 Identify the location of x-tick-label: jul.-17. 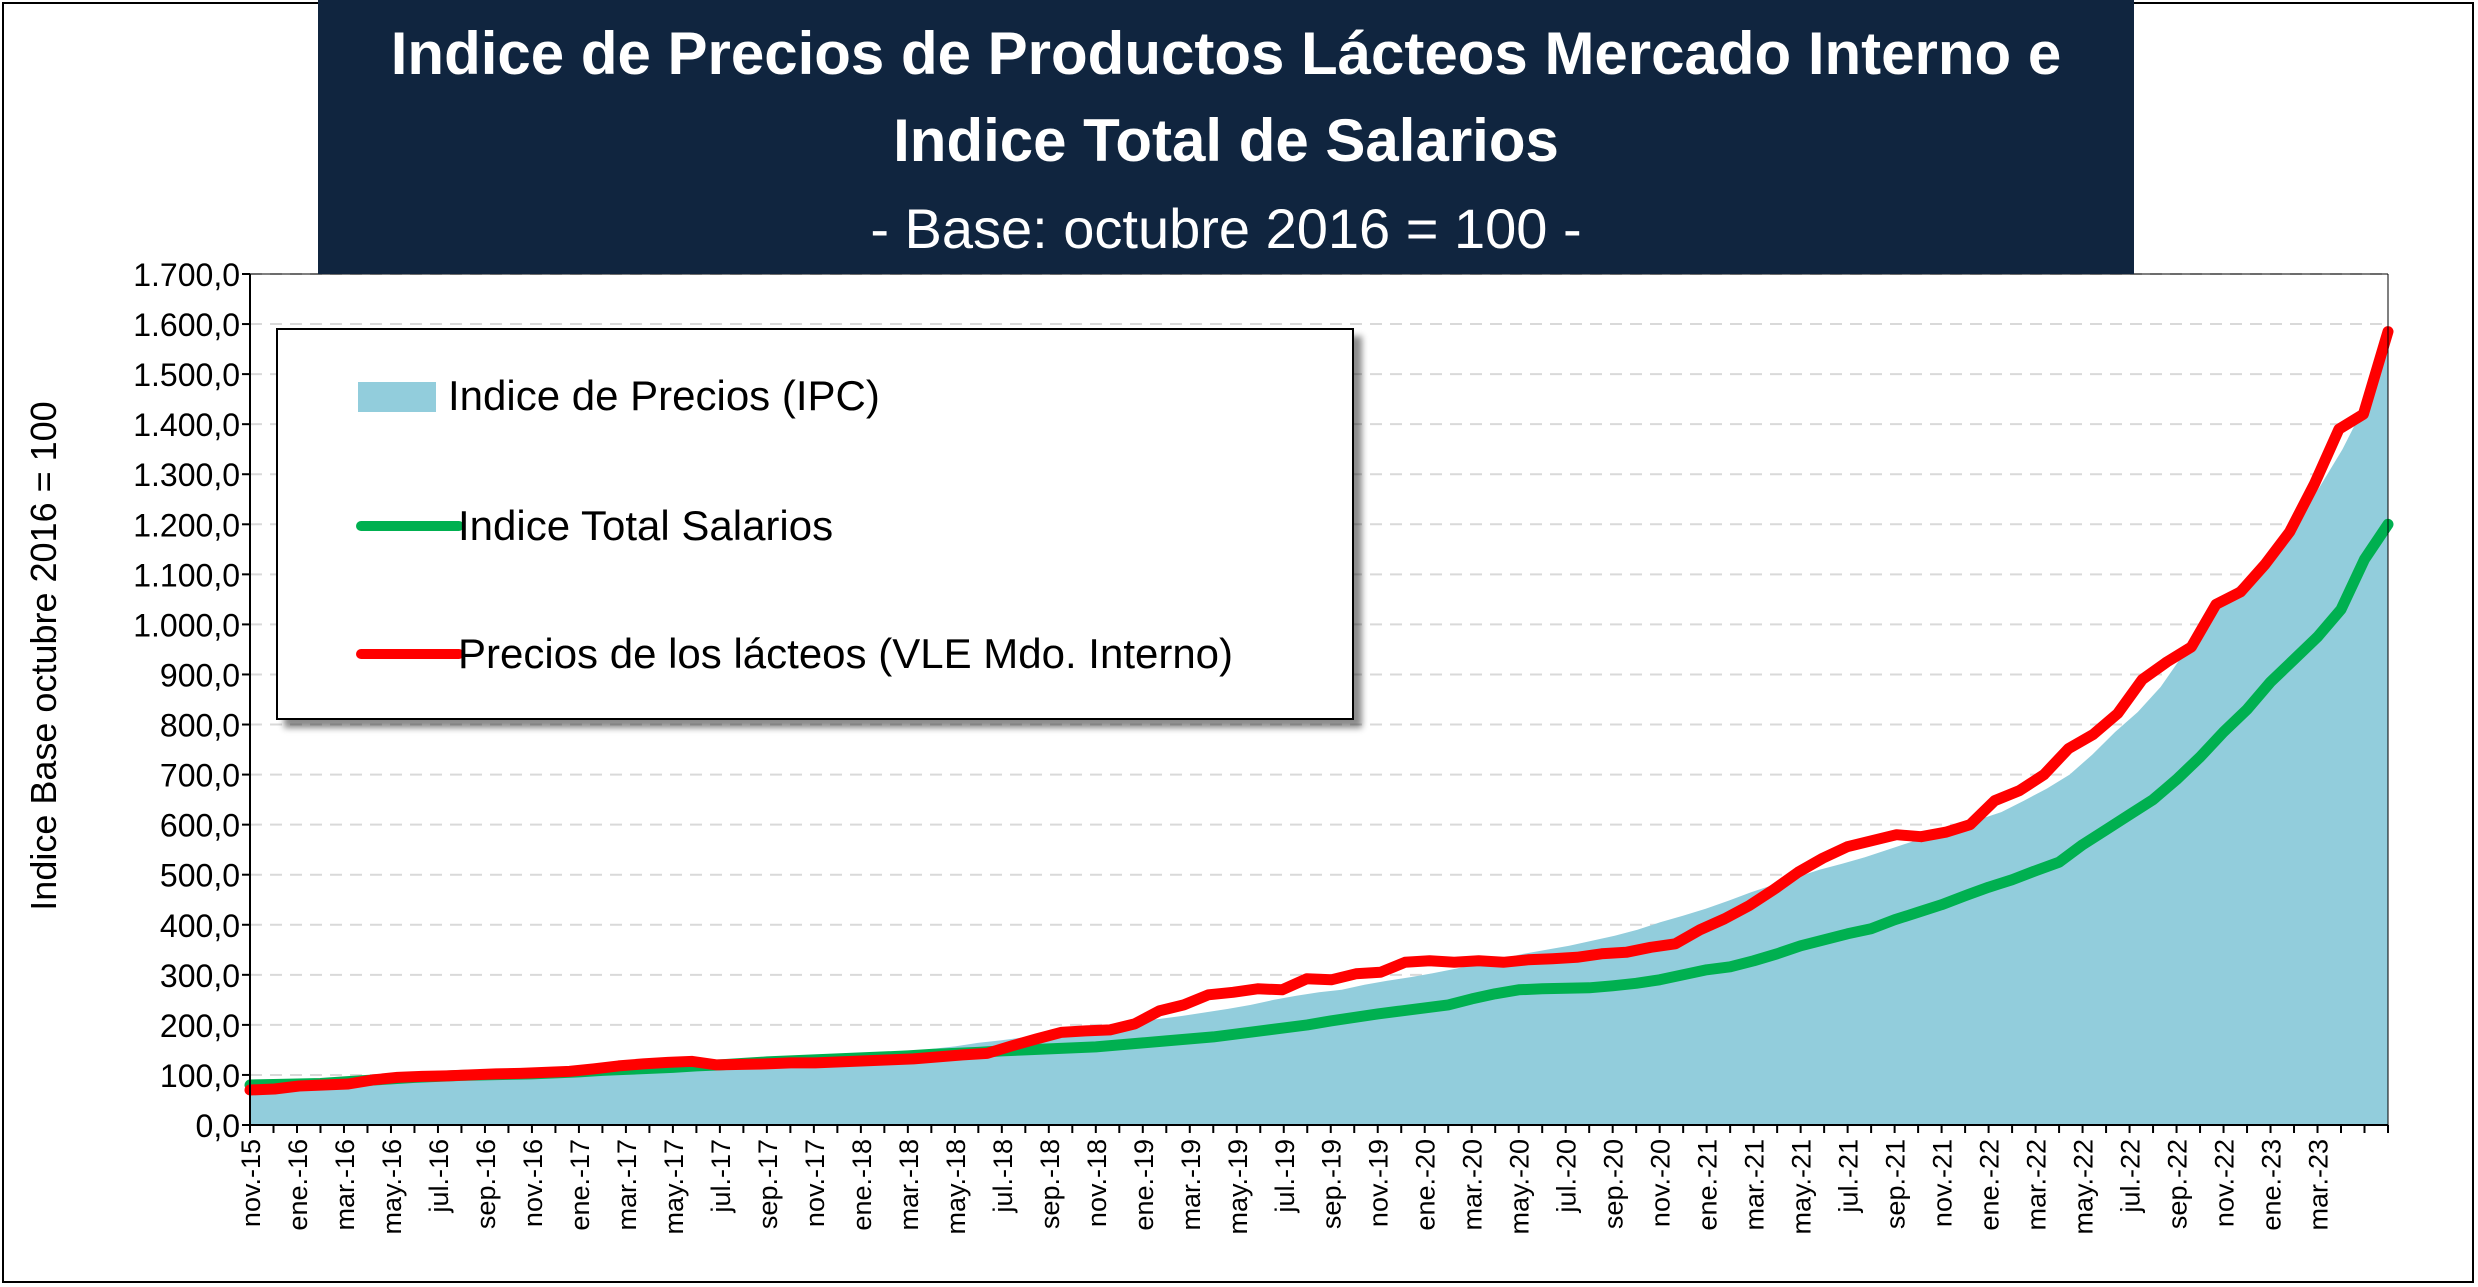
(721, 1176).